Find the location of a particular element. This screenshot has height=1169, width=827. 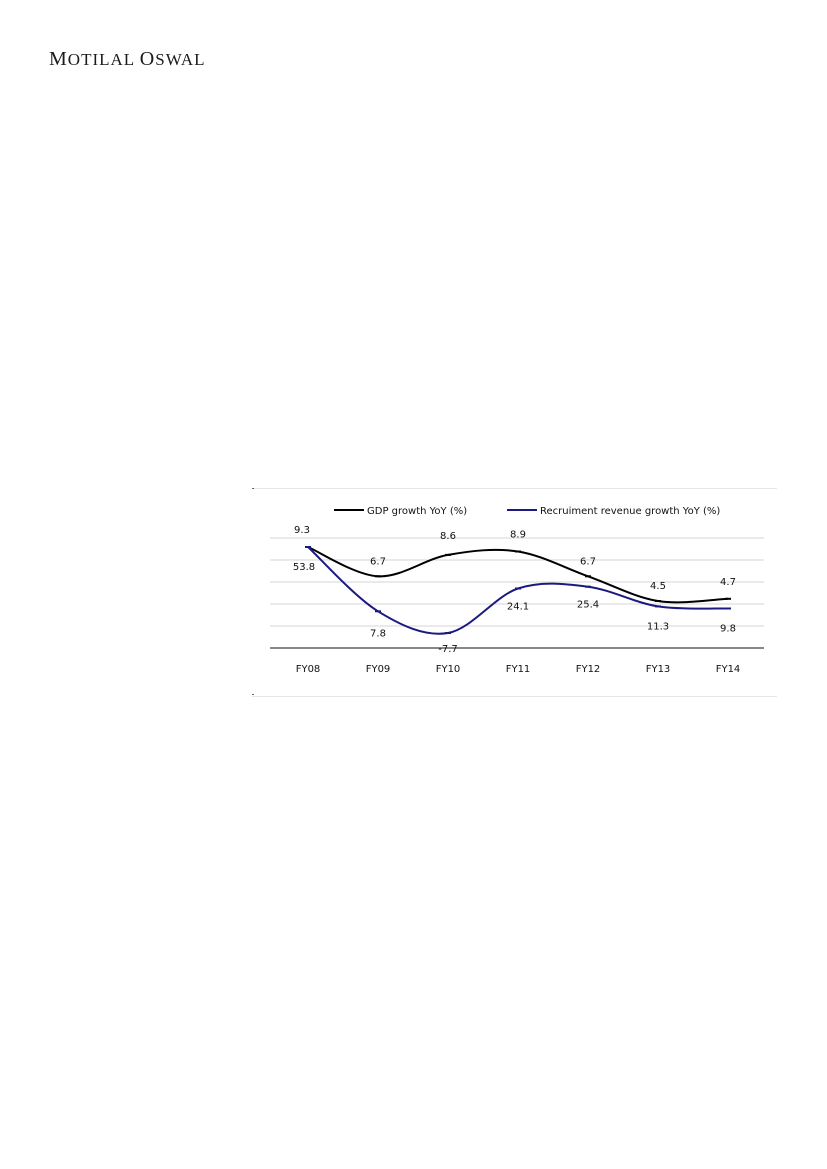

brand-word2: SWAL is located at coordinates (180, 59).